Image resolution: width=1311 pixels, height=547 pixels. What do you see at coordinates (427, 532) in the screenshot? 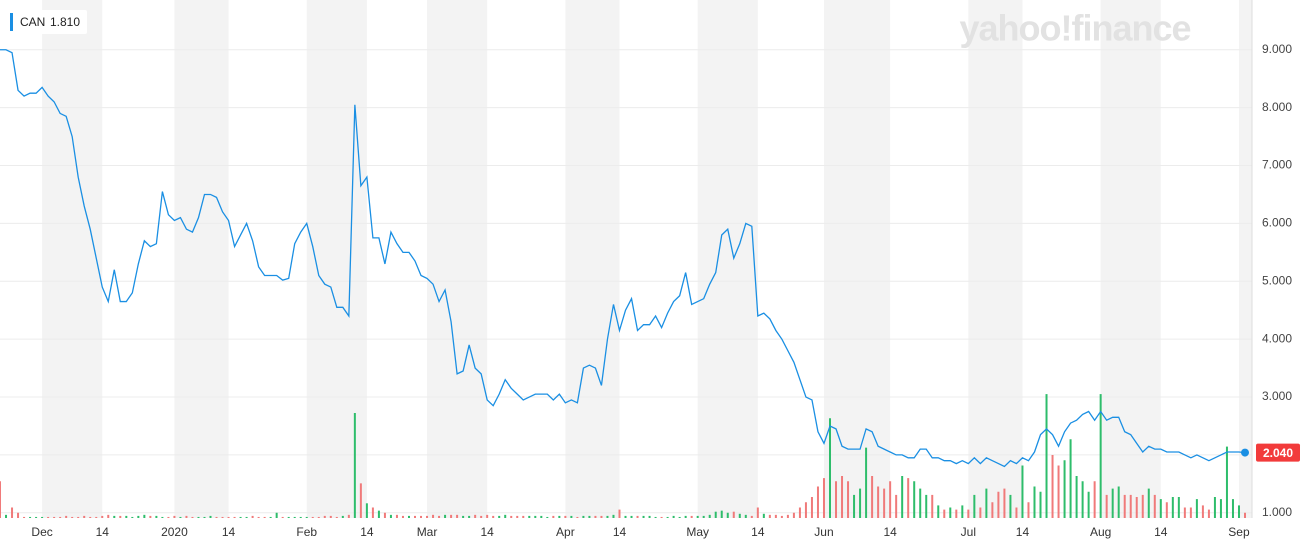
I see `x-tick-label: Mar` at bounding box center [427, 532].